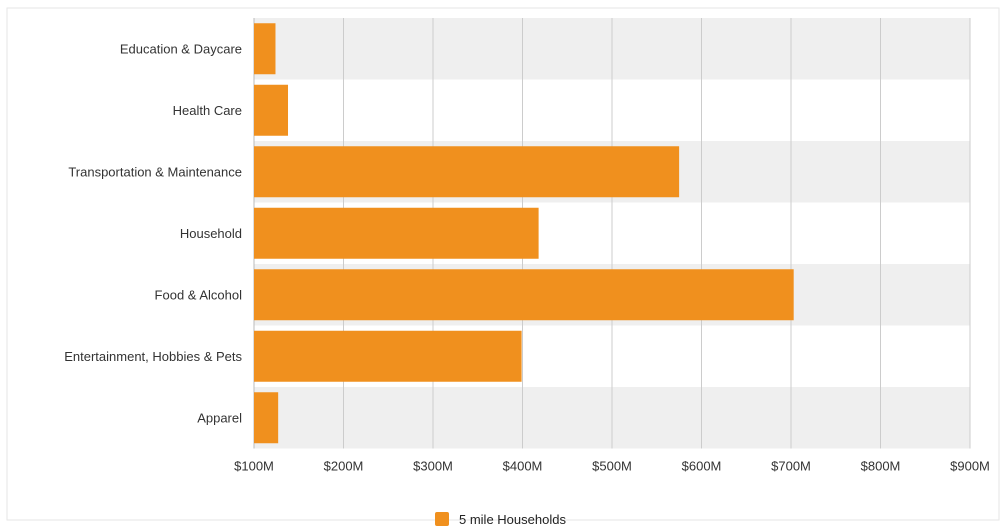 This screenshot has width=1007, height=528. I want to click on category-label: Food & Alcohol, so click(199, 294).